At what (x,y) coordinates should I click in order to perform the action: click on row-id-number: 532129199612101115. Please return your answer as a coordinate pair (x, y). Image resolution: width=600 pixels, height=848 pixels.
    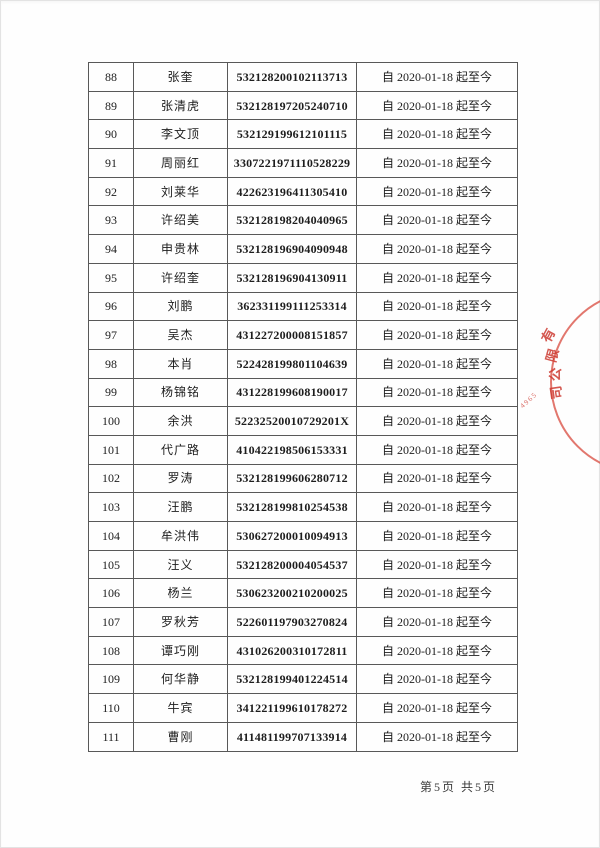
    Looking at the image, I should click on (292, 134).